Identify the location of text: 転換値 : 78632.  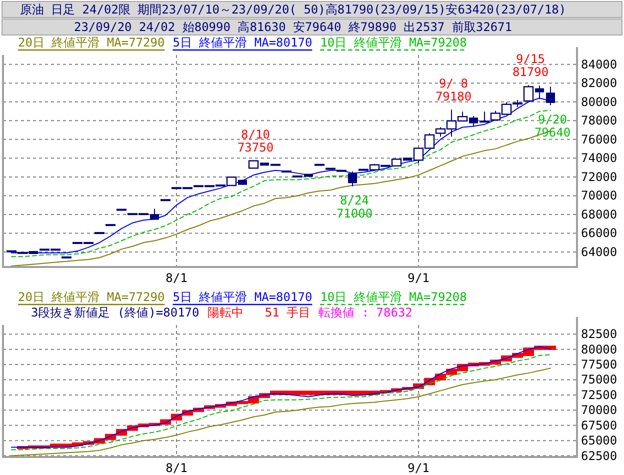
(365, 313).